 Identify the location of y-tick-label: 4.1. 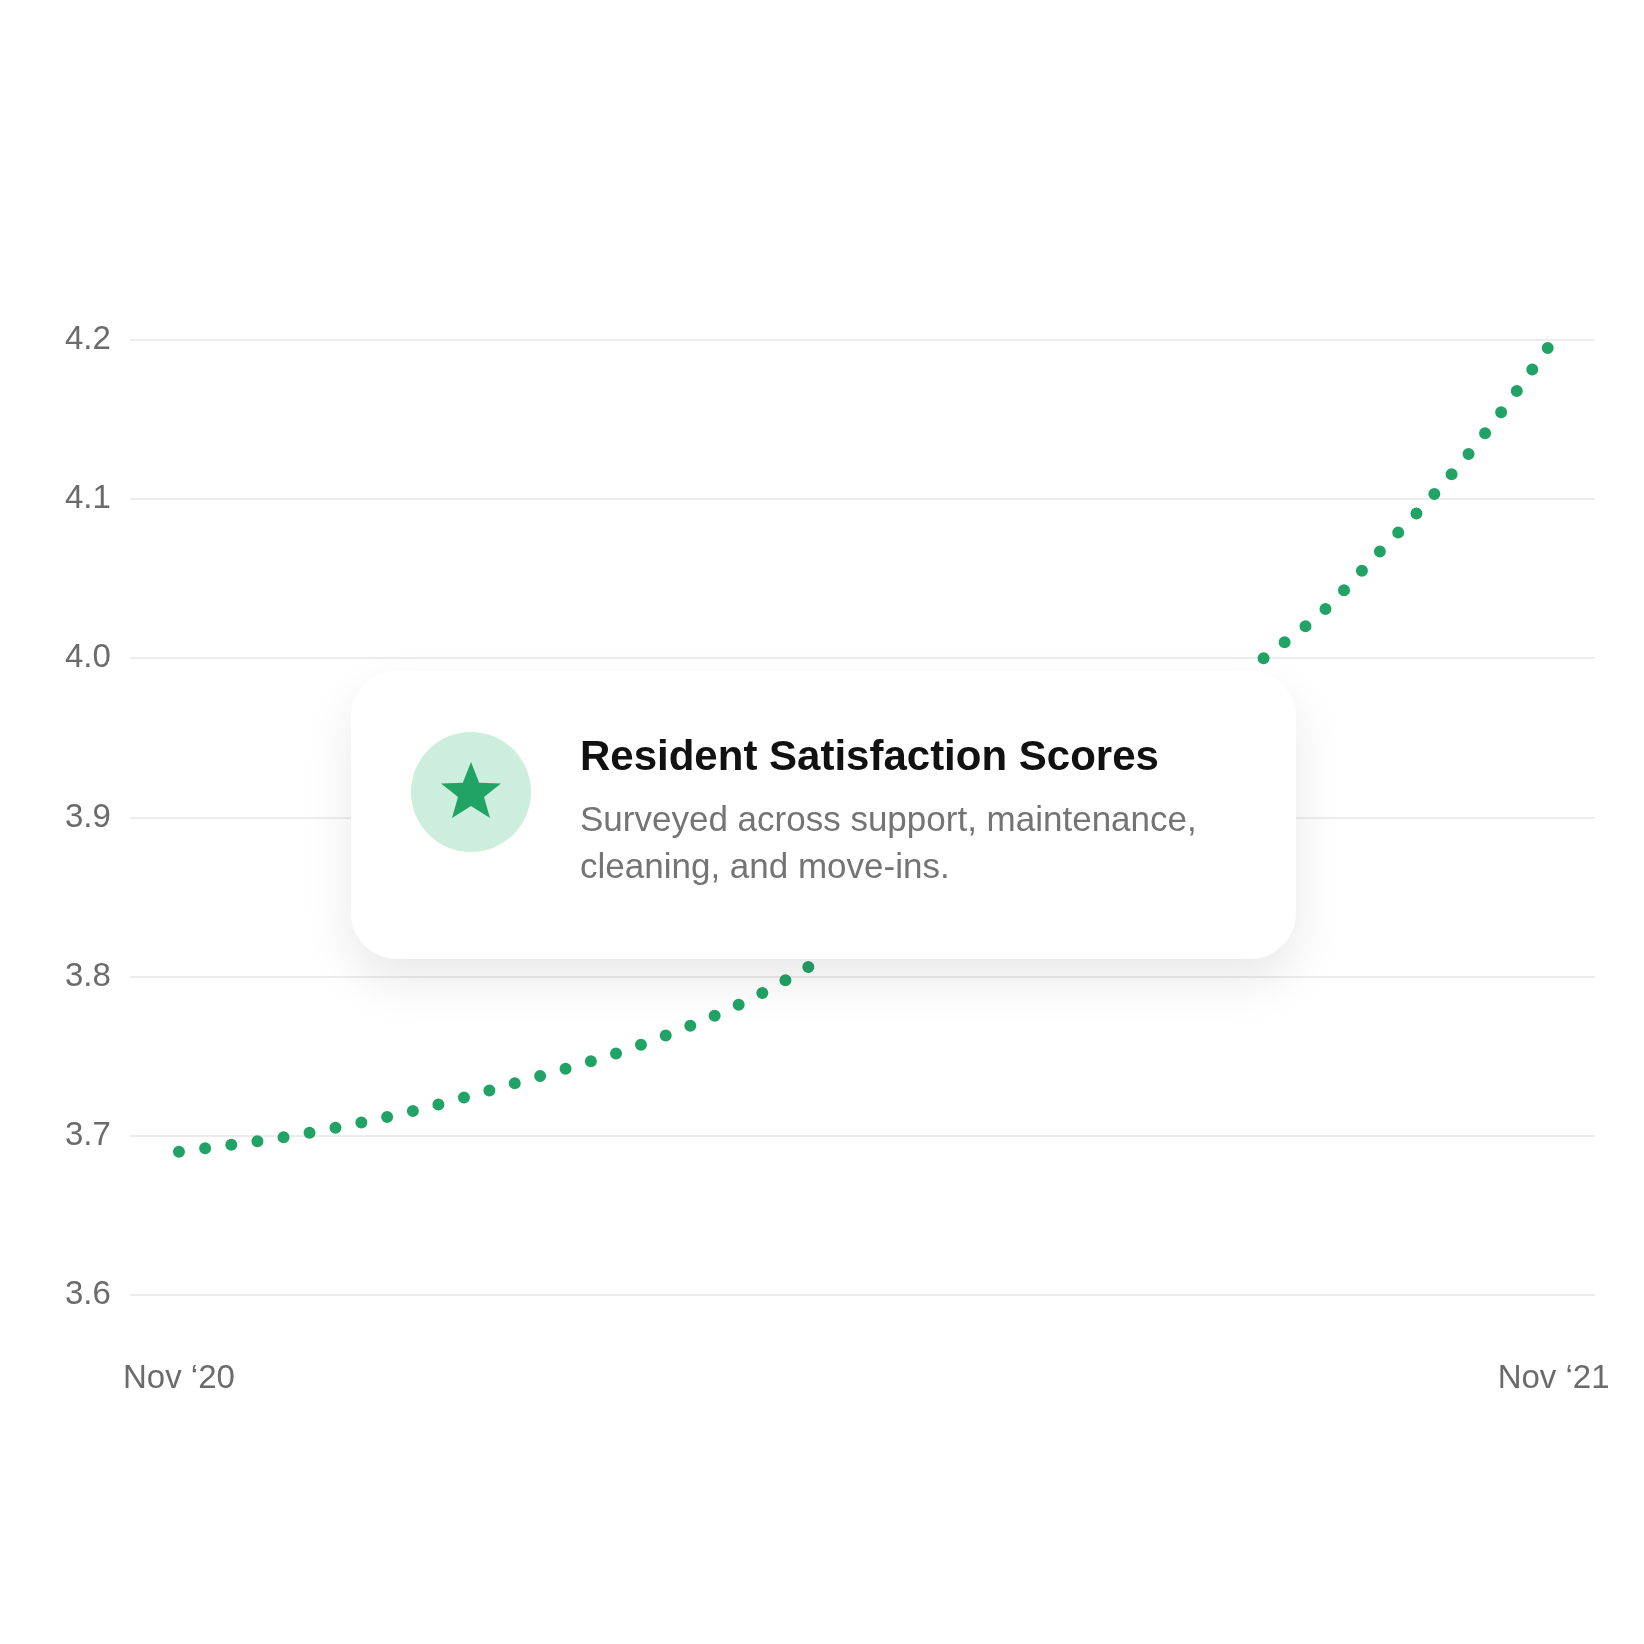
(88, 497).